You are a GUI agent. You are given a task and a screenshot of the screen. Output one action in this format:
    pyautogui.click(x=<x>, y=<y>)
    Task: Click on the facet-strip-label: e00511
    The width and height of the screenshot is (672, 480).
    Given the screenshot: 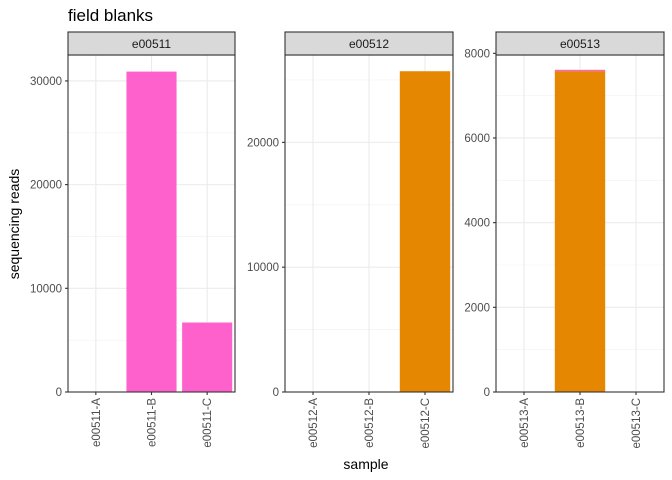 What is the action you would take?
    pyautogui.click(x=151, y=44)
    